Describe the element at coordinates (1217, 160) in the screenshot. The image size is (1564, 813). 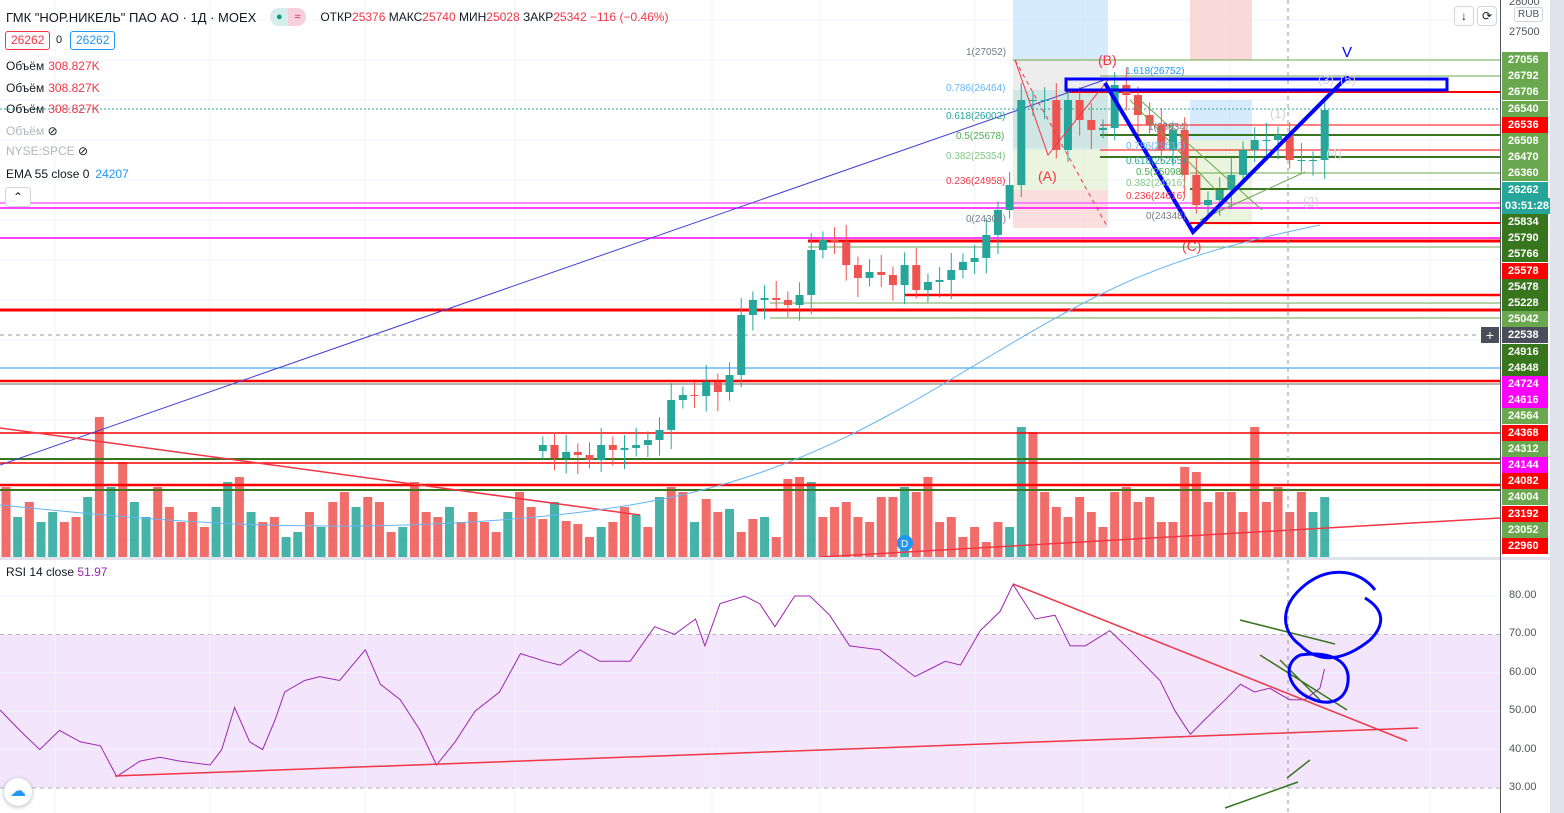
I see `green-trend-lines` at that location.